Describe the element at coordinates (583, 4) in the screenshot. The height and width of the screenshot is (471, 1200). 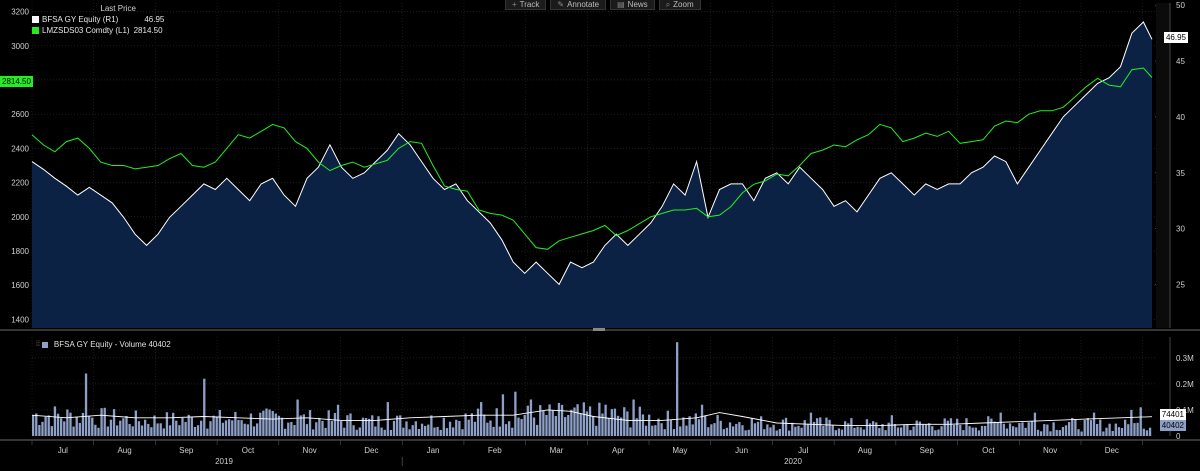
I see `annotate-label: Annotate` at that location.